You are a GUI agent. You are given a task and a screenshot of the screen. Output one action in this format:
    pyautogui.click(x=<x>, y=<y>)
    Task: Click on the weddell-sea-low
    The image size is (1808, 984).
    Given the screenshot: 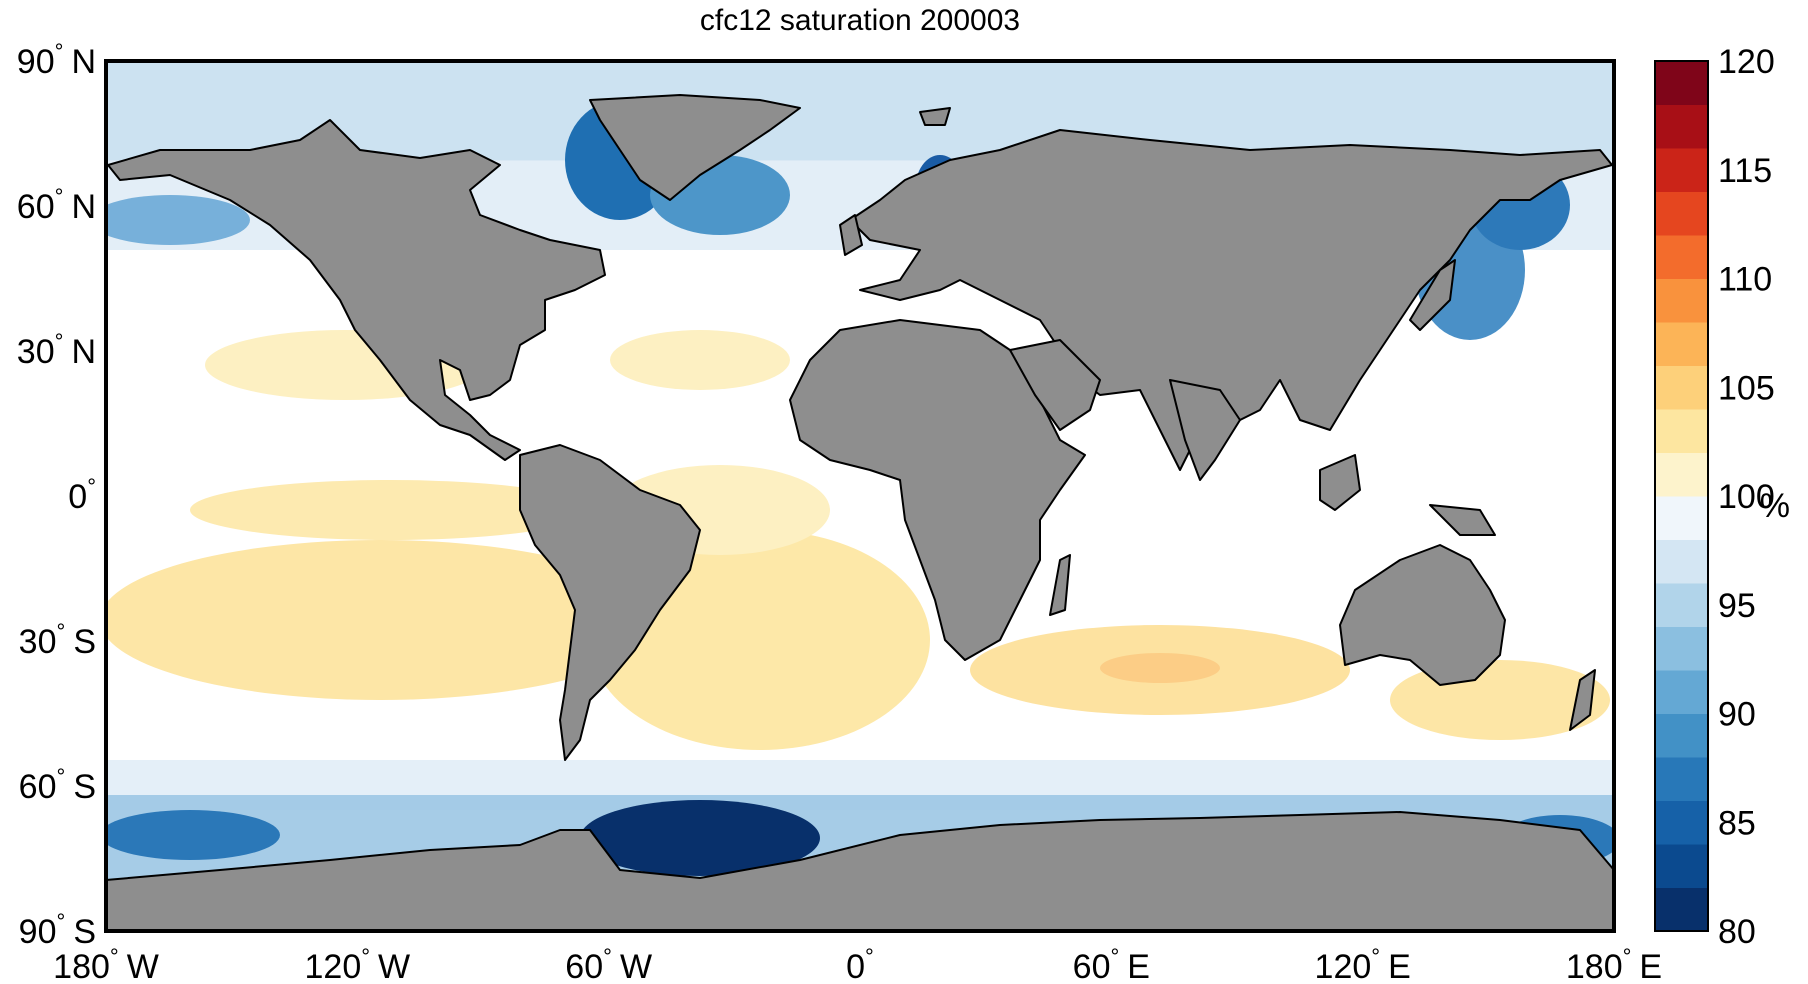 What is the action you would take?
    pyautogui.click(x=700, y=838)
    